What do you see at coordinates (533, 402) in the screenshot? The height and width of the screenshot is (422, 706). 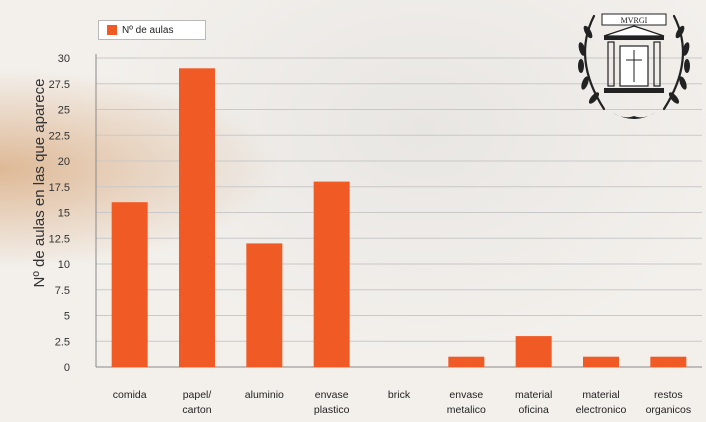 I see `x-category-label: material oficina` at bounding box center [533, 402].